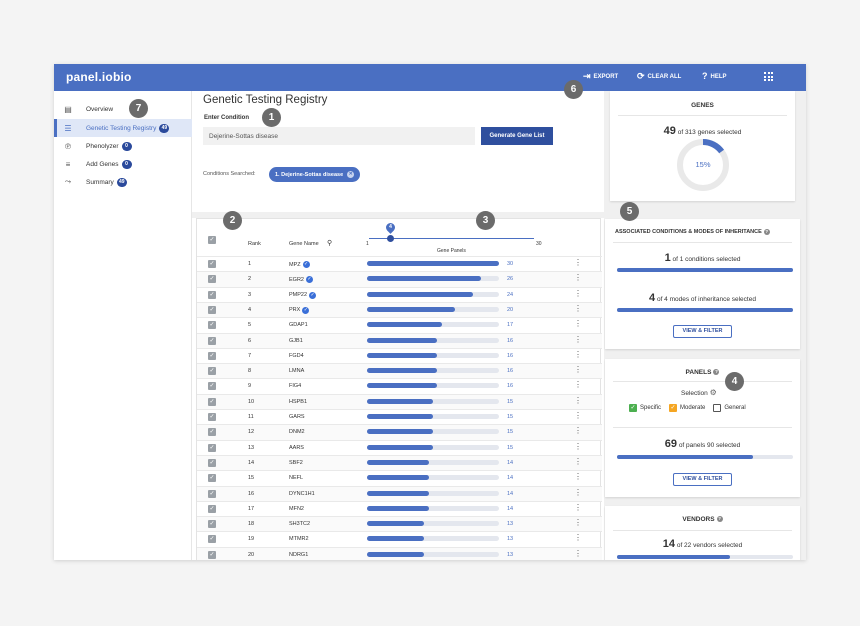 The height and width of the screenshot is (626, 860). I want to click on clear-all-button: ⟳ CLEAR ALL, so click(659, 76).